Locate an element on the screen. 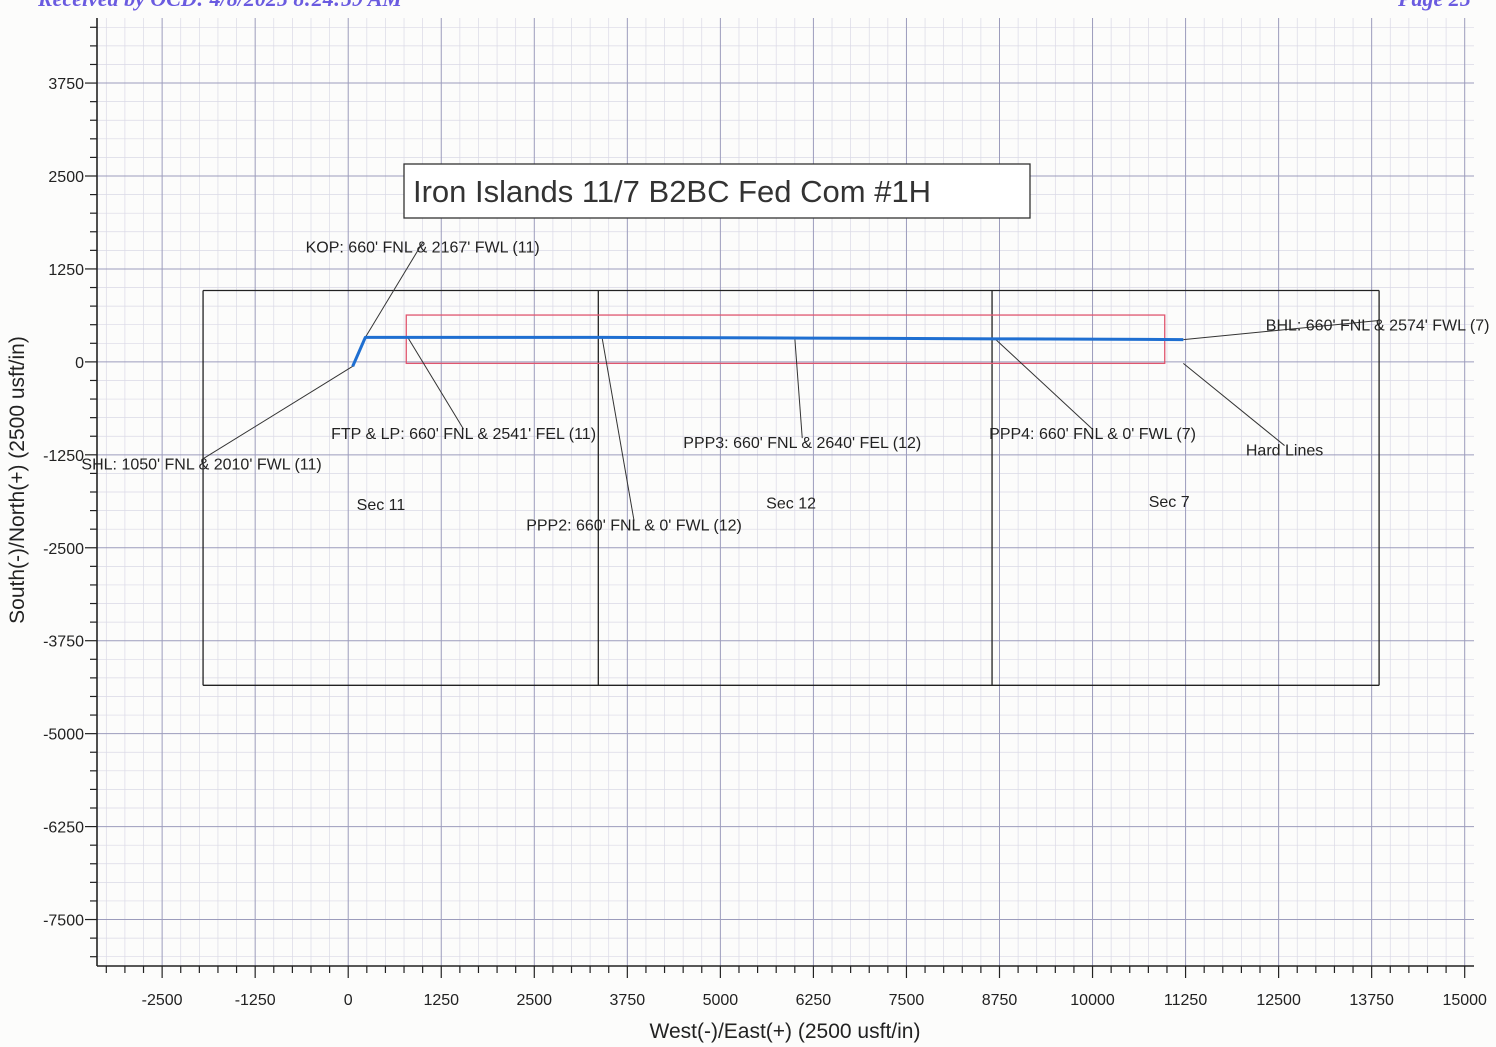  annotation-label: PPP3: 660' FNL & 2640' FEL (12) is located at coordinates (802, 443).